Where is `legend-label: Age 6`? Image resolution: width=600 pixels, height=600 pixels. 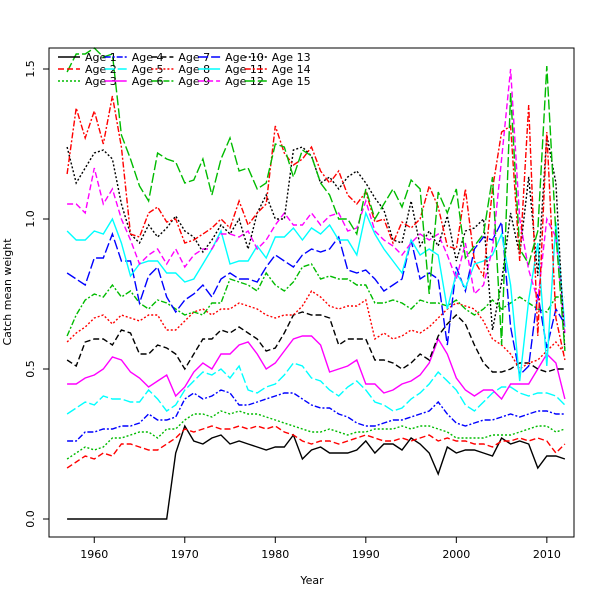 legend-label: Age 6 is located at coordinates (148, 81).